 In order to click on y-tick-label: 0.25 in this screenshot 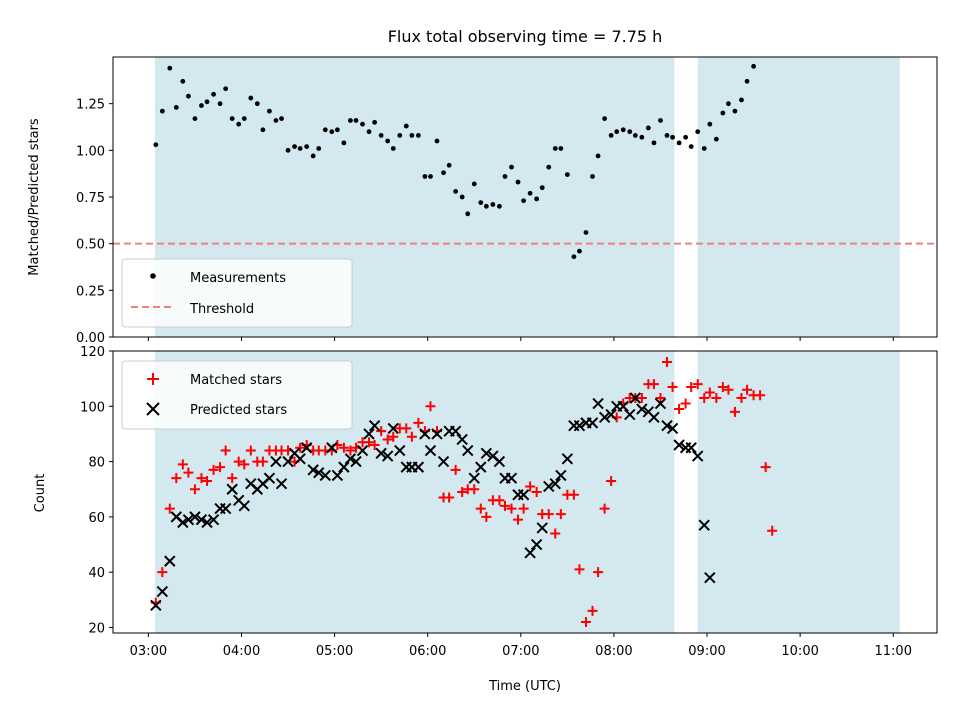, I will do `click(90, 291)`.